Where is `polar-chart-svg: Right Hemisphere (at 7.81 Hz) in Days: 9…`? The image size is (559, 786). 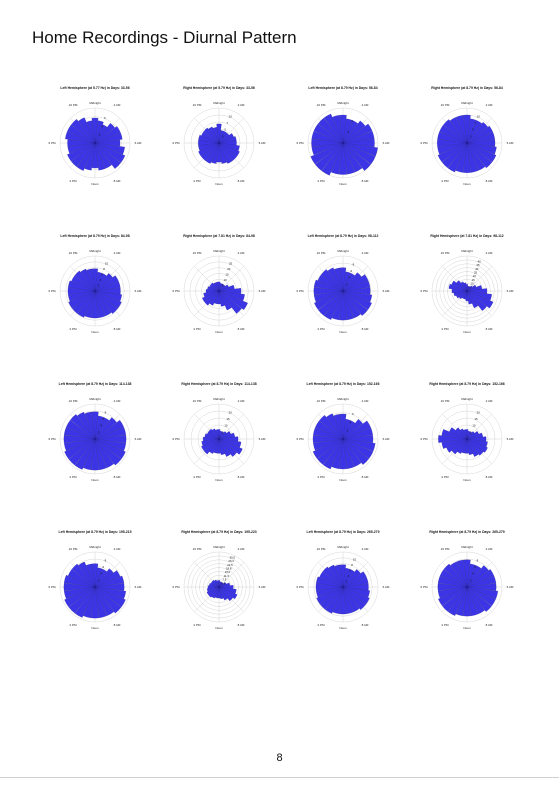 polar-chart-svg: Right Hemisphere (at 7.81 Hz) in Days: 9… is located at coordinates (467, 284).